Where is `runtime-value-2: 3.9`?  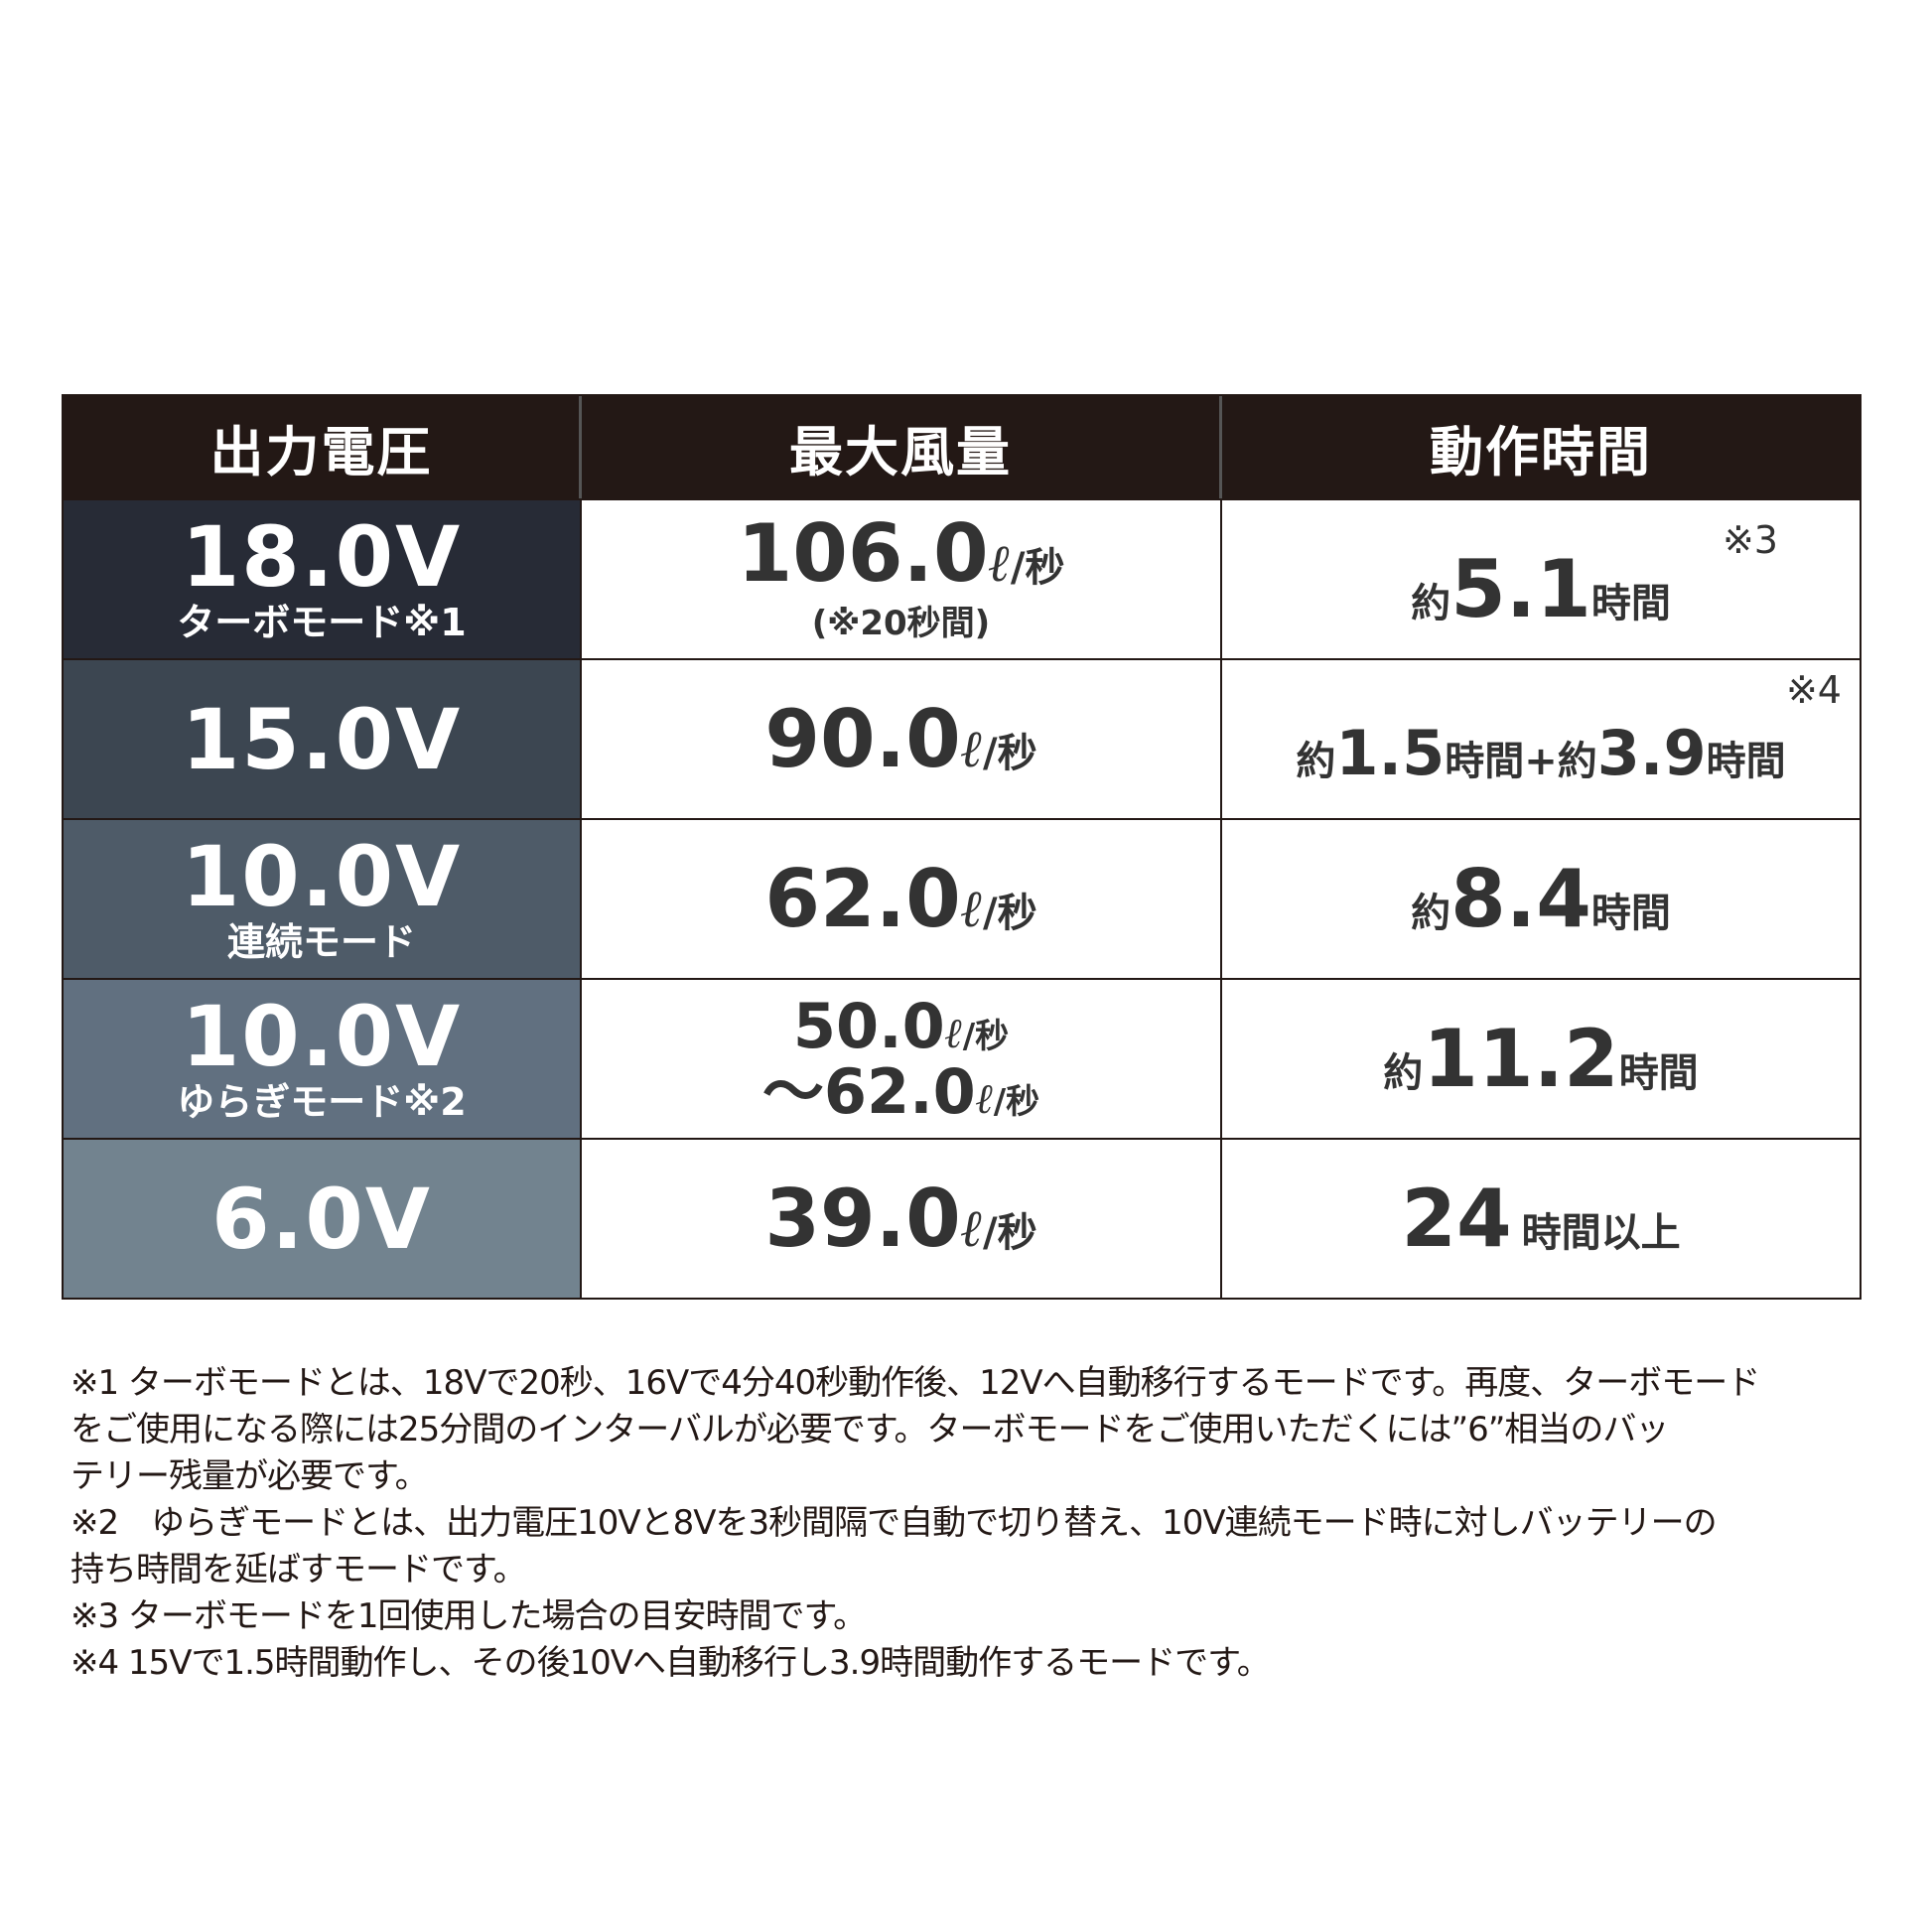
runtime-value-2: 3.9 is located at coordinates (1652, 752).